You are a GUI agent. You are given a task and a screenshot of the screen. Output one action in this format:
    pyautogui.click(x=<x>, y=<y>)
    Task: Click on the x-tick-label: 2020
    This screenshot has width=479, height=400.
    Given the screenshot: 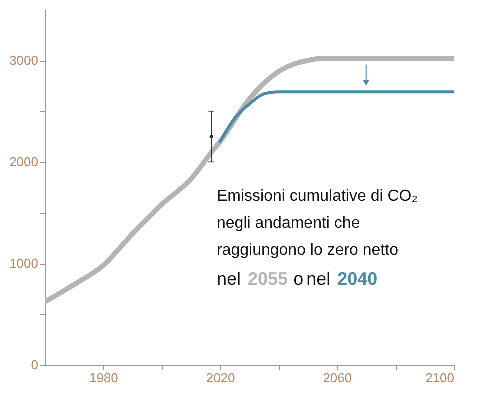 What is the action you would take?
    pyautogui.click(x=221, y=378)
    